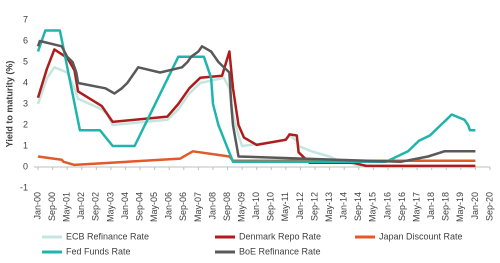  What do you see at coordinates (25, 145) in the screenshot?
I see `y-tick-label: 1` at bounding box center [25, 145].